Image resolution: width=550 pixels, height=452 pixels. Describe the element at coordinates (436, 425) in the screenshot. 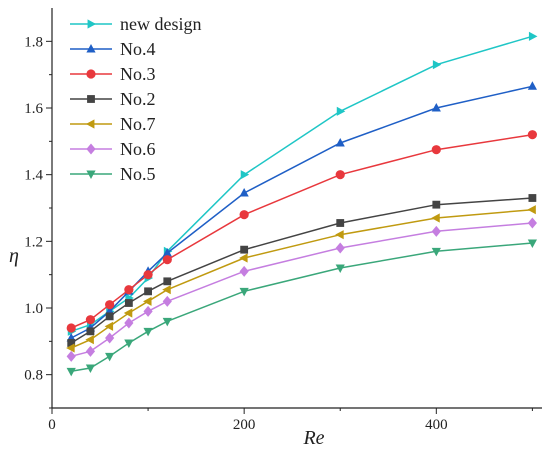

I see `x-tick-label: 400` at that location.